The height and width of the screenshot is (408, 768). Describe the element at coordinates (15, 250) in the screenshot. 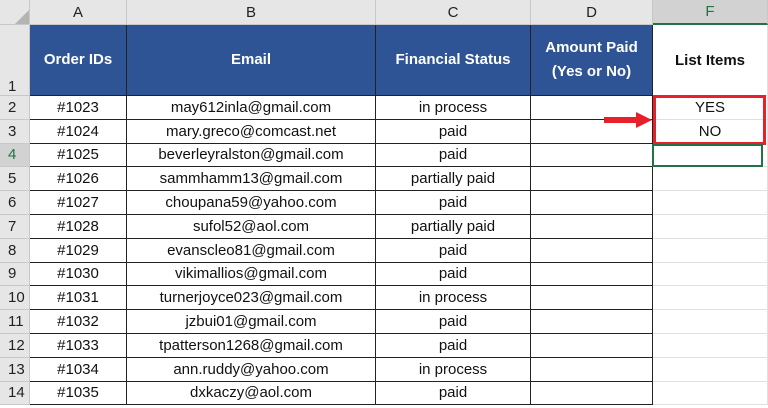

I see `row-header-8: 8` at that location.